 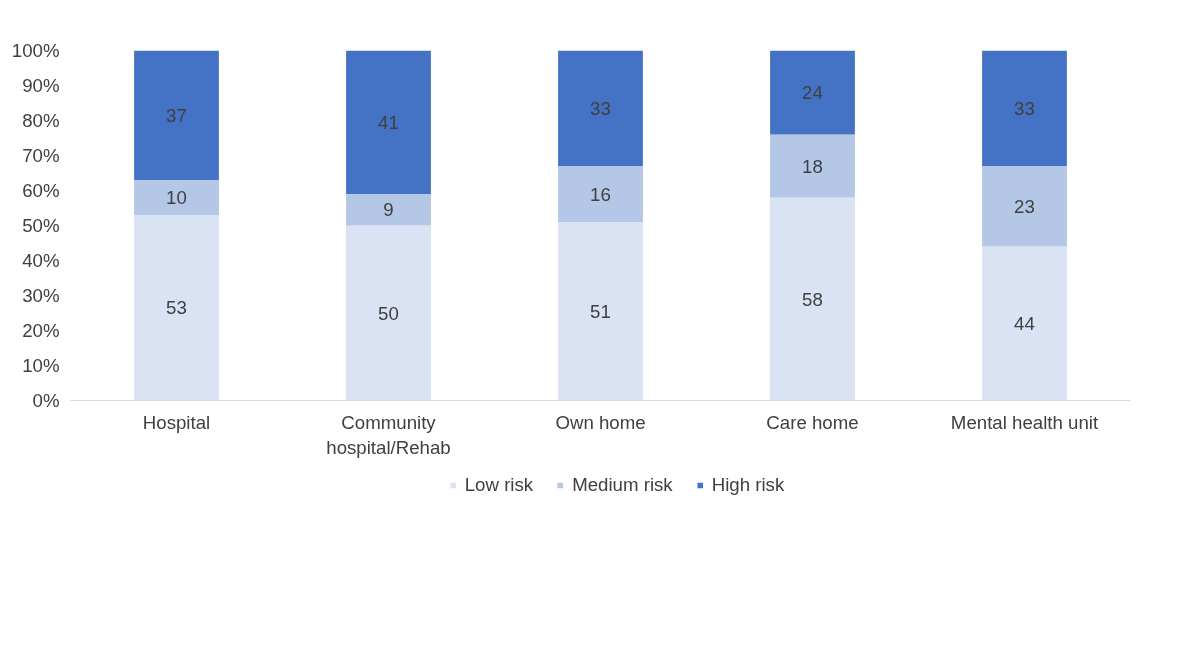 I want to click on legend-label: High risk, so click(x=748, y=485).